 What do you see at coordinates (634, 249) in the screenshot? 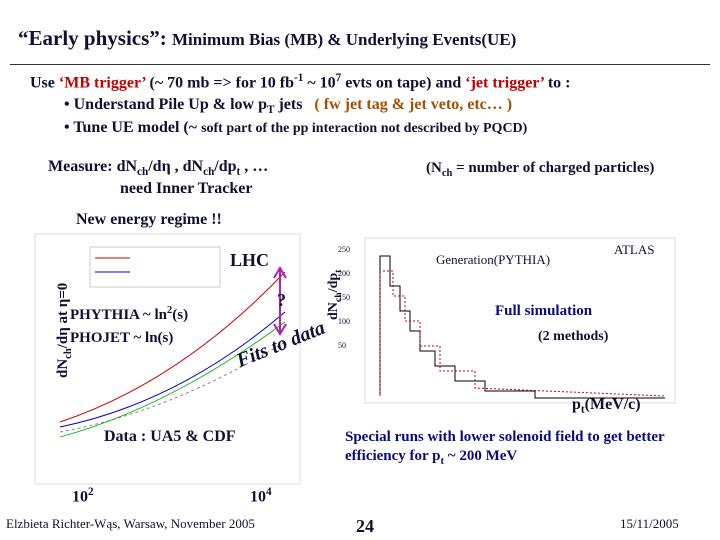
I see `atlas: ATLAS` at bounding box center [634, 249].